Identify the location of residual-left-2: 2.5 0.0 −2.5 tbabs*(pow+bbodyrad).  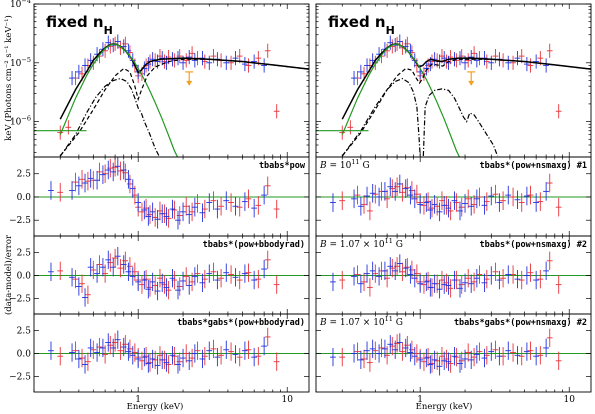
(159, 273).